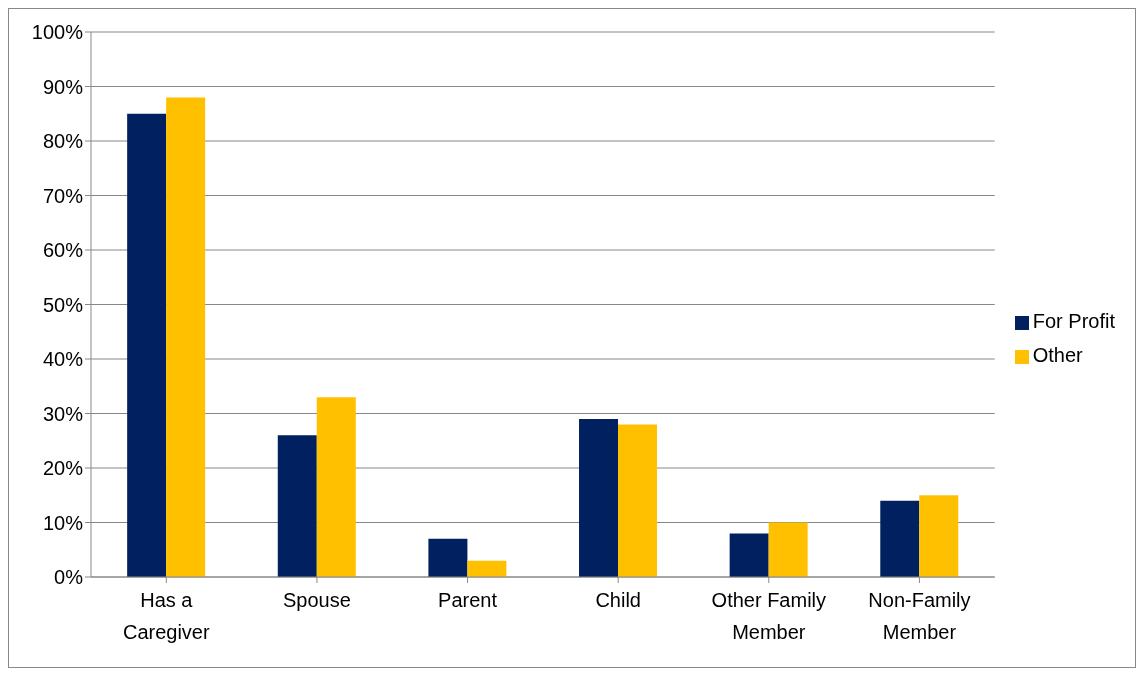 This screenshot has height=673, width=1138. I want to click on x-tick-label: Parent, so click(468, 600).